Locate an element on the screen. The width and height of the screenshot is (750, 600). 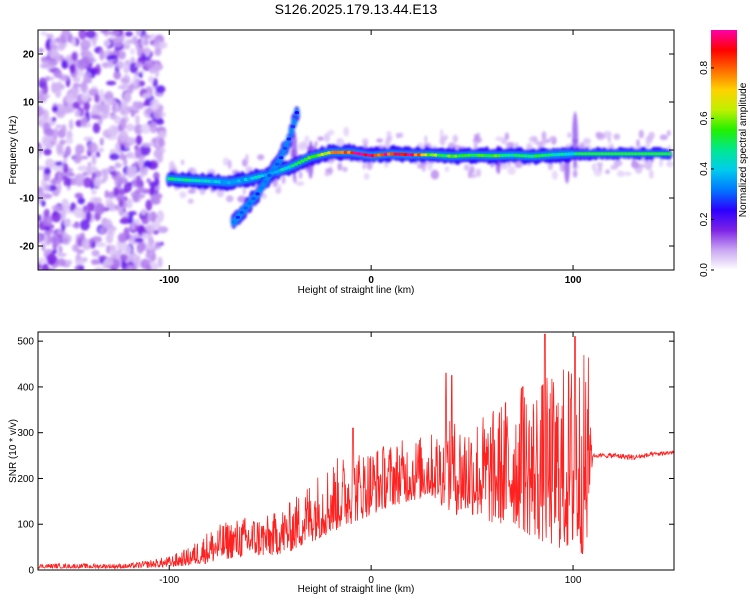
track-mid-blob is located at coordinates (294, 122).